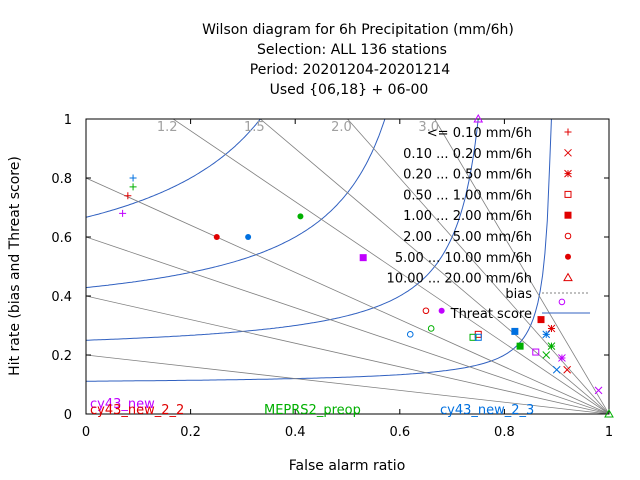 This screenshot has width=640, height=480. I want to click on point-s3-t0, so click(133, 178).